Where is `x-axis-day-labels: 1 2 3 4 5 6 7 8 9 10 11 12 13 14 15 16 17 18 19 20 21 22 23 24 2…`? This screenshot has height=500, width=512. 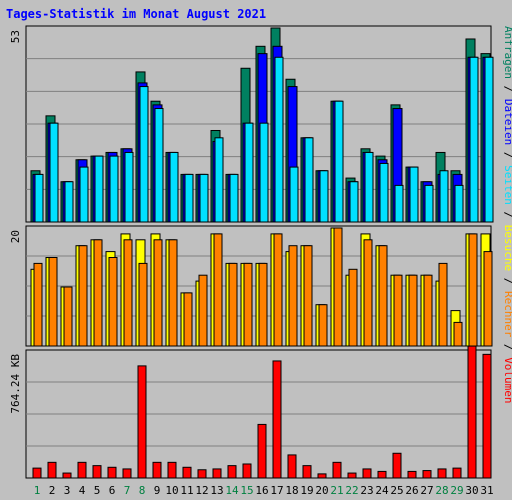
x-axis-day-labels: 1 2 3 4 5 6 7 8 9 10 11 12 13 14 15 16 17 18 19 20 21 22 23 24 2… is located at coordinates (264, 490).